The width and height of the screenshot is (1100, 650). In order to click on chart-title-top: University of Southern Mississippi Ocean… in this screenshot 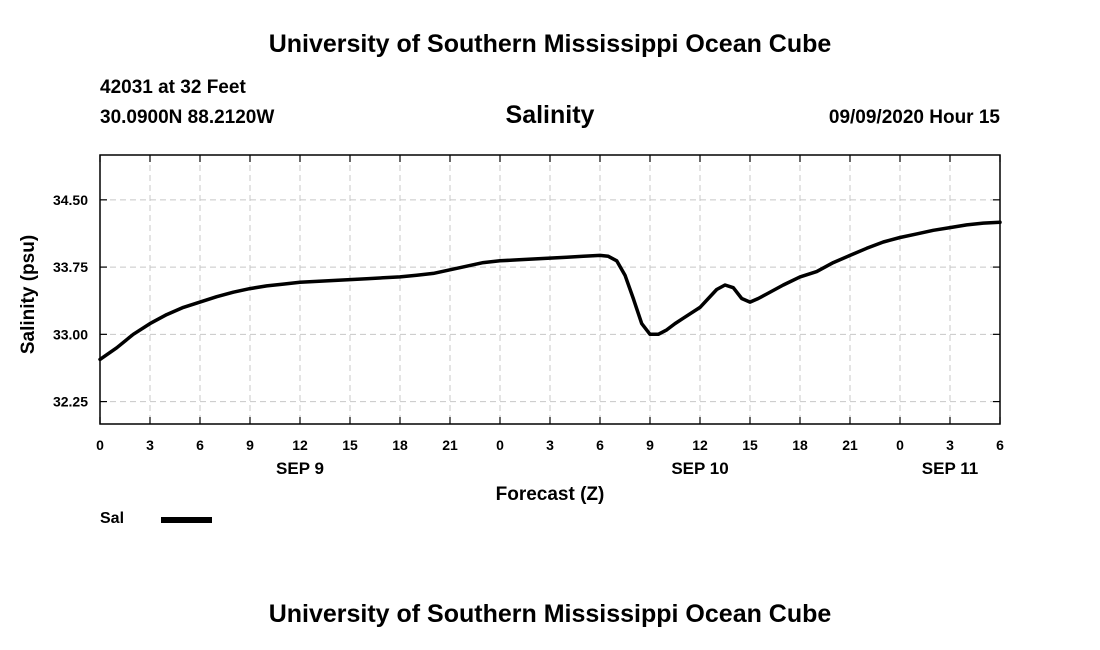, I will do `click(550, 44)`.